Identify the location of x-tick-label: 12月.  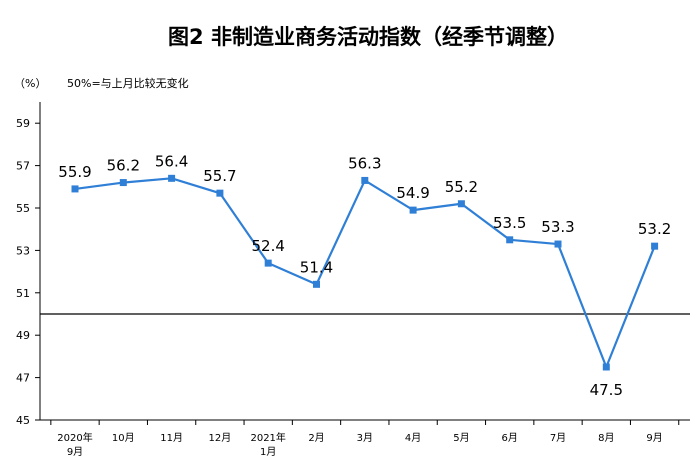
(220, 438).